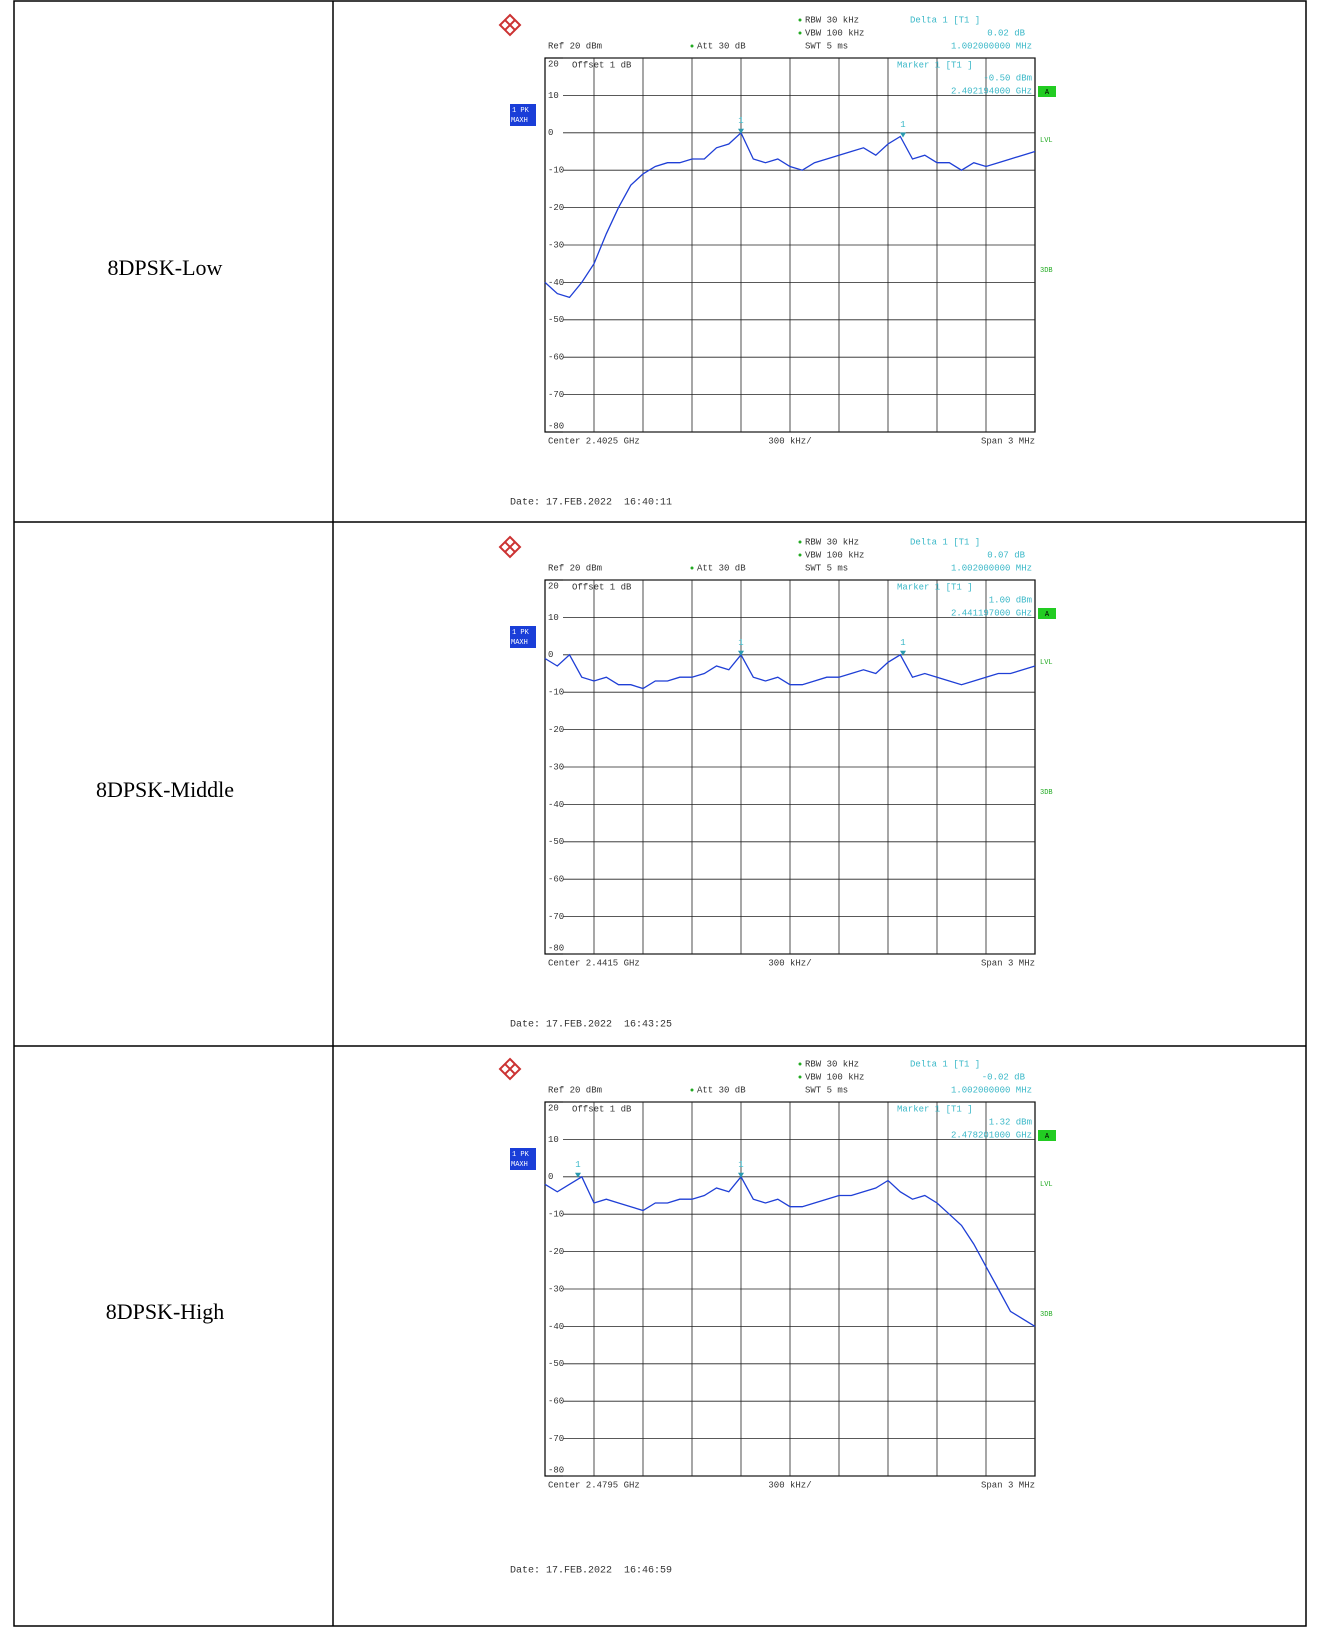 The width and height of the screenshot is (1320, 1627). I want to click on row-label: 8DPSK-Low, so click(165, 267).